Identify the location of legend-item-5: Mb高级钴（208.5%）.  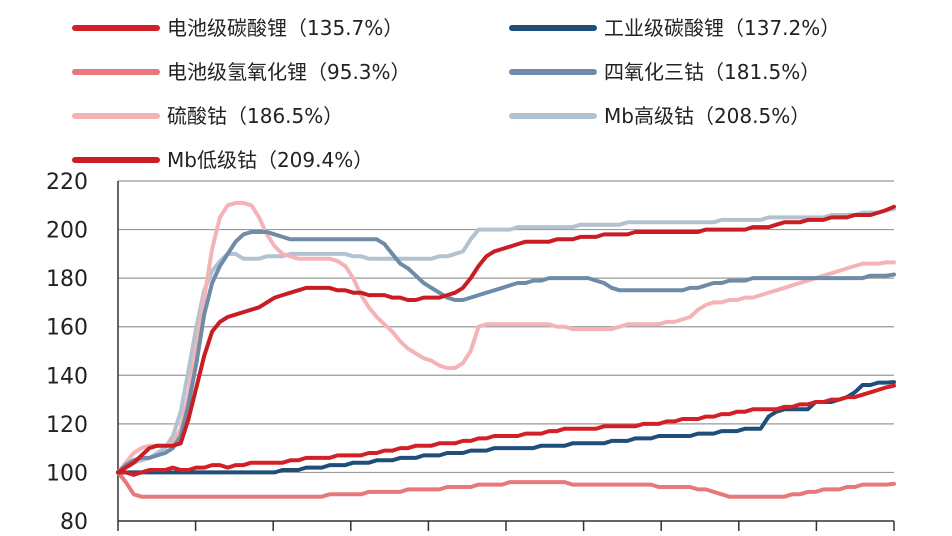
(659, 116).